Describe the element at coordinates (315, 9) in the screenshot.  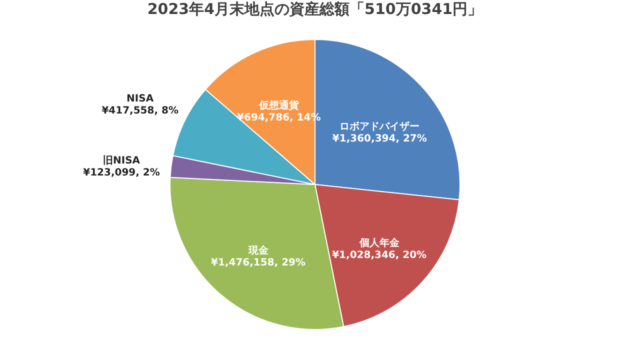
I see `chart-title: 2023年4月末地点の資産総額「510万0341円」` at that location.